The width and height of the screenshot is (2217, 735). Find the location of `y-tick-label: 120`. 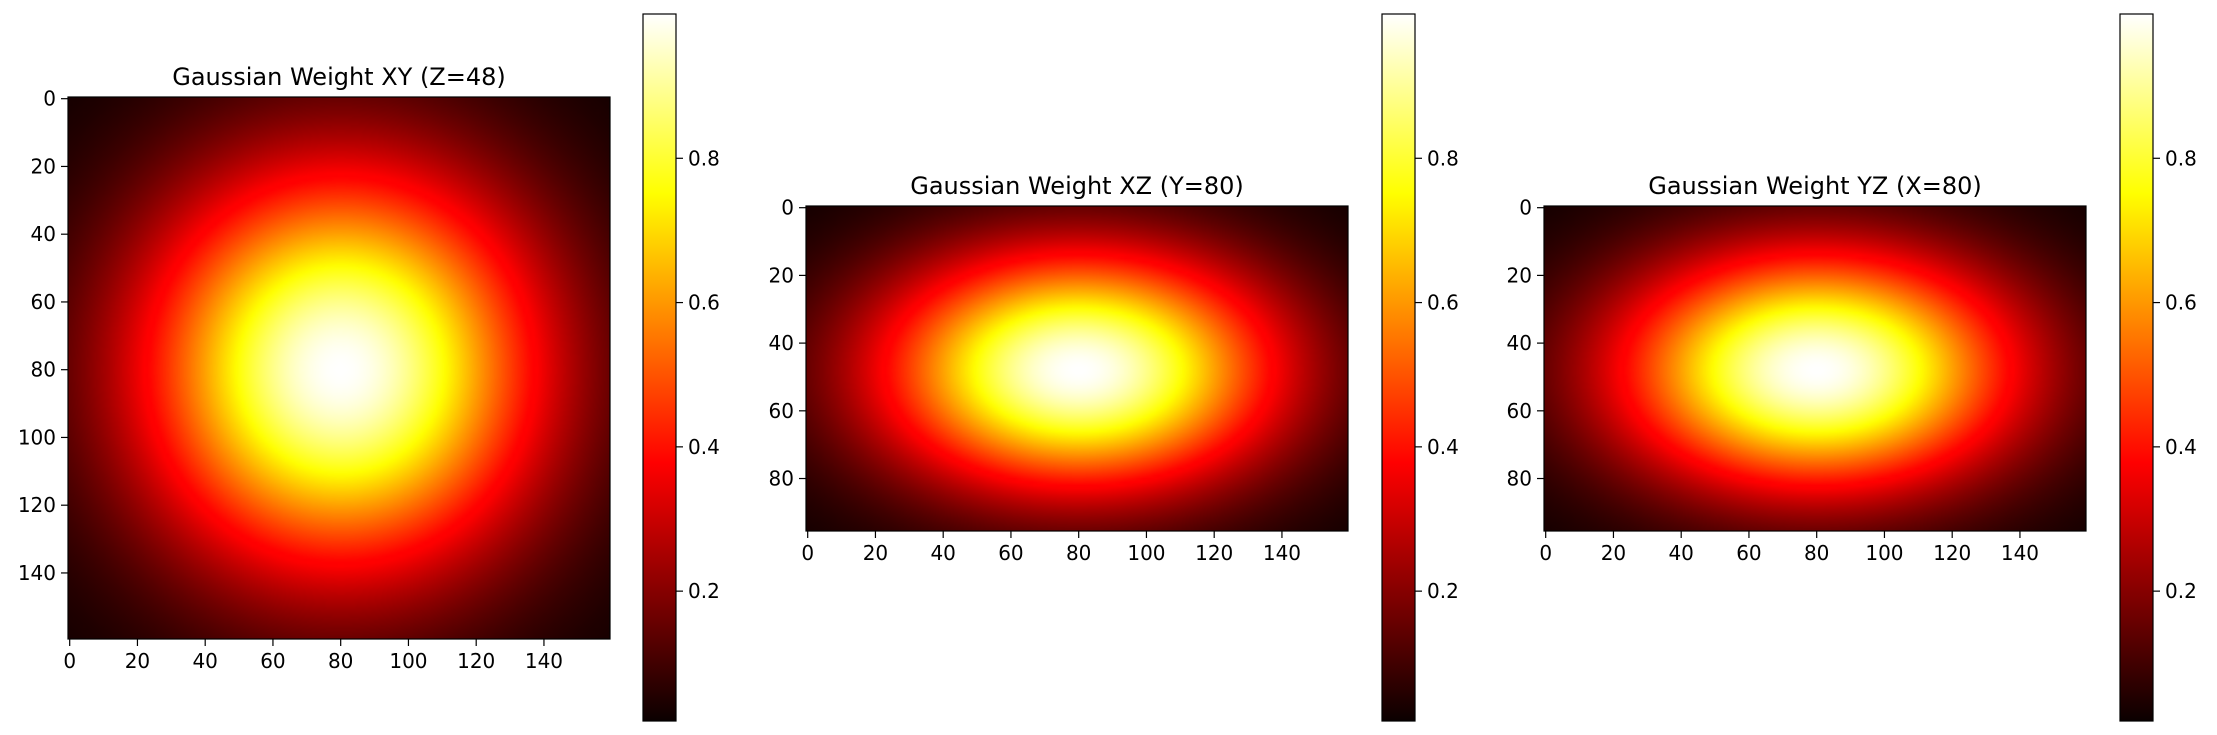

y-tick-label: 120 is located at coordinates (37, 505).